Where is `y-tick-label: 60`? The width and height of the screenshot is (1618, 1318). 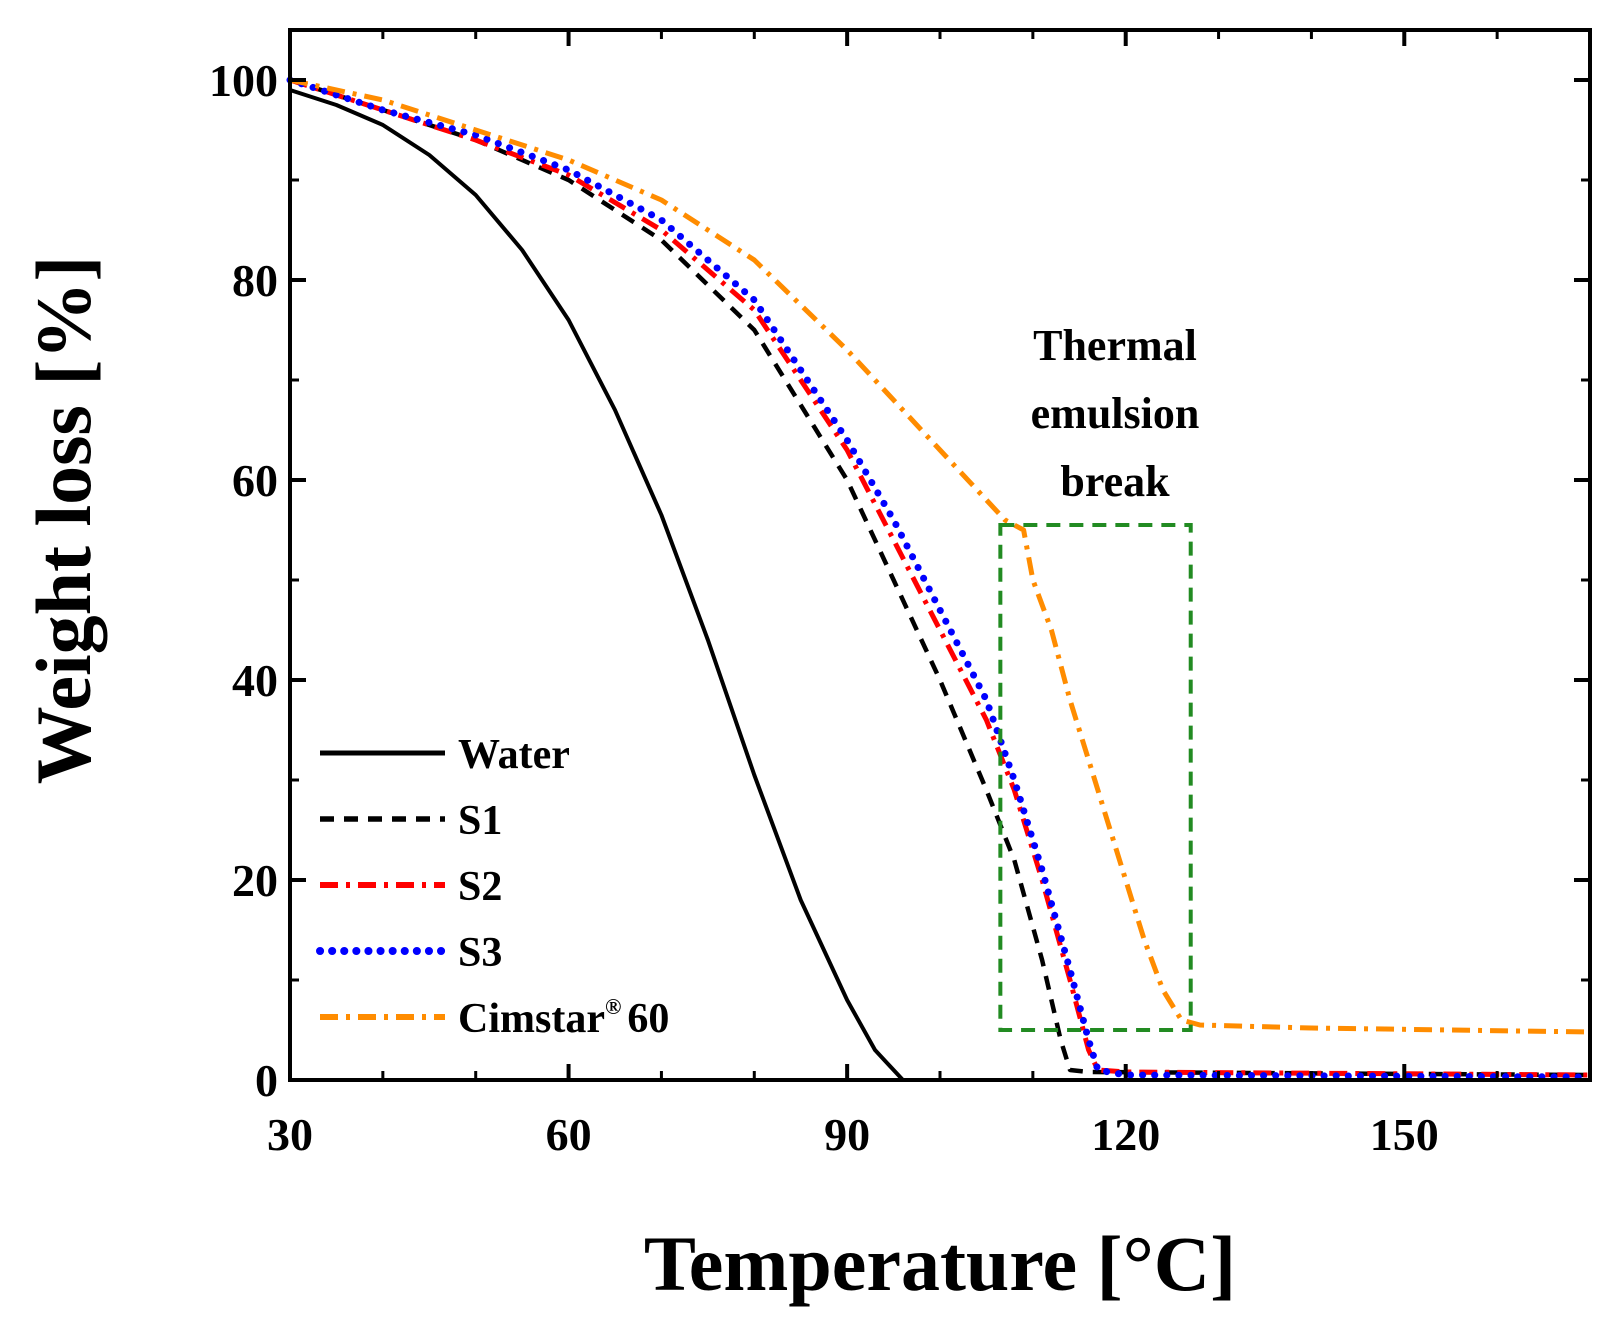
y-tick-label: 60 is located at coordinates (255, 480).